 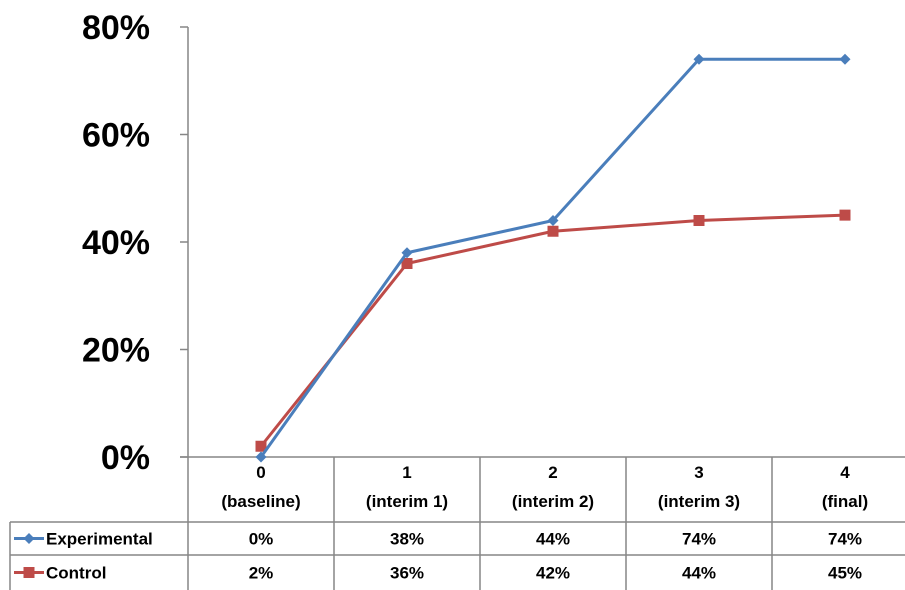 I want to click on y-tick-label: 40%, so click(x=116, y=243).